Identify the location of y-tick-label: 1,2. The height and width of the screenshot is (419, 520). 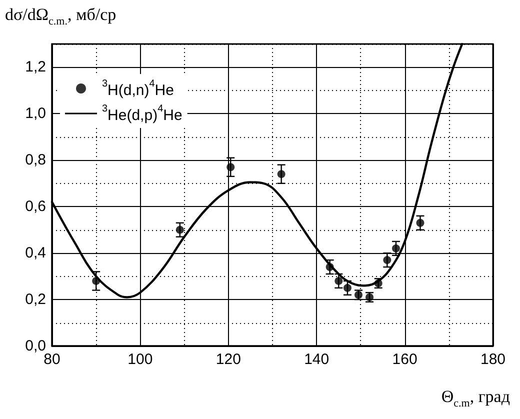
(35, 67).